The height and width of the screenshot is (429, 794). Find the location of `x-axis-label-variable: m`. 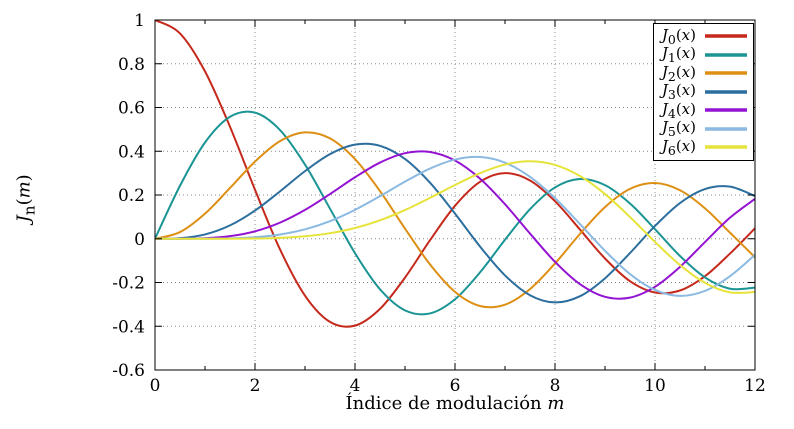

x-axis-label-variable: m is located at coordinates (556, 403).